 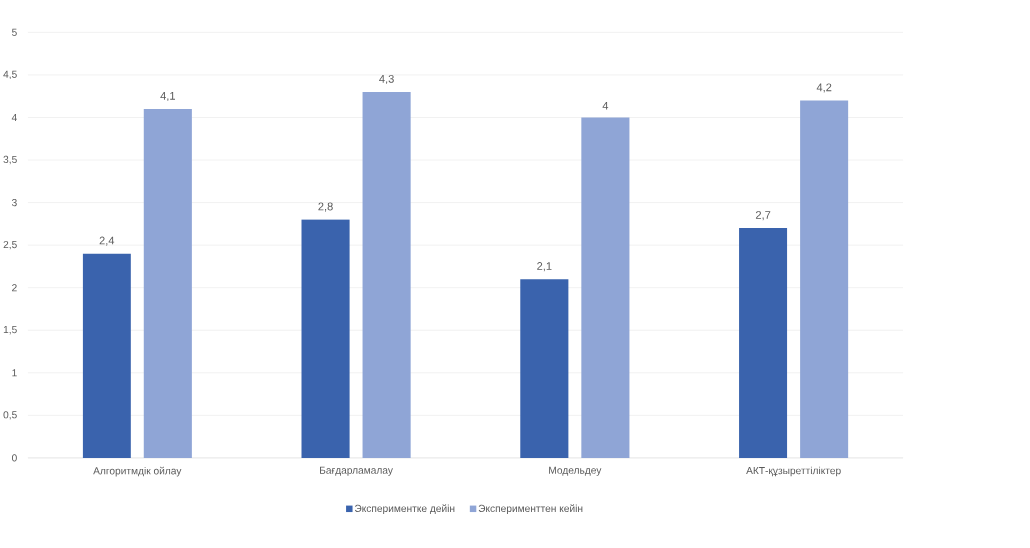 I want to click on y-tick-label: 4,5, so click(x=10, y=75).